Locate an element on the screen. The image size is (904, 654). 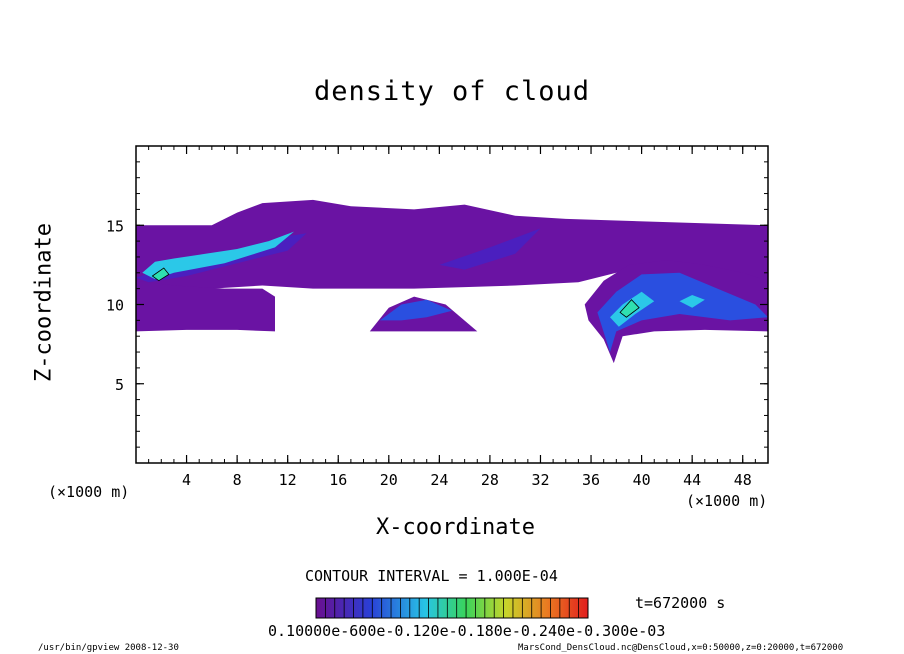
x-tick-label: 48 is located at coordinates (743, 480).